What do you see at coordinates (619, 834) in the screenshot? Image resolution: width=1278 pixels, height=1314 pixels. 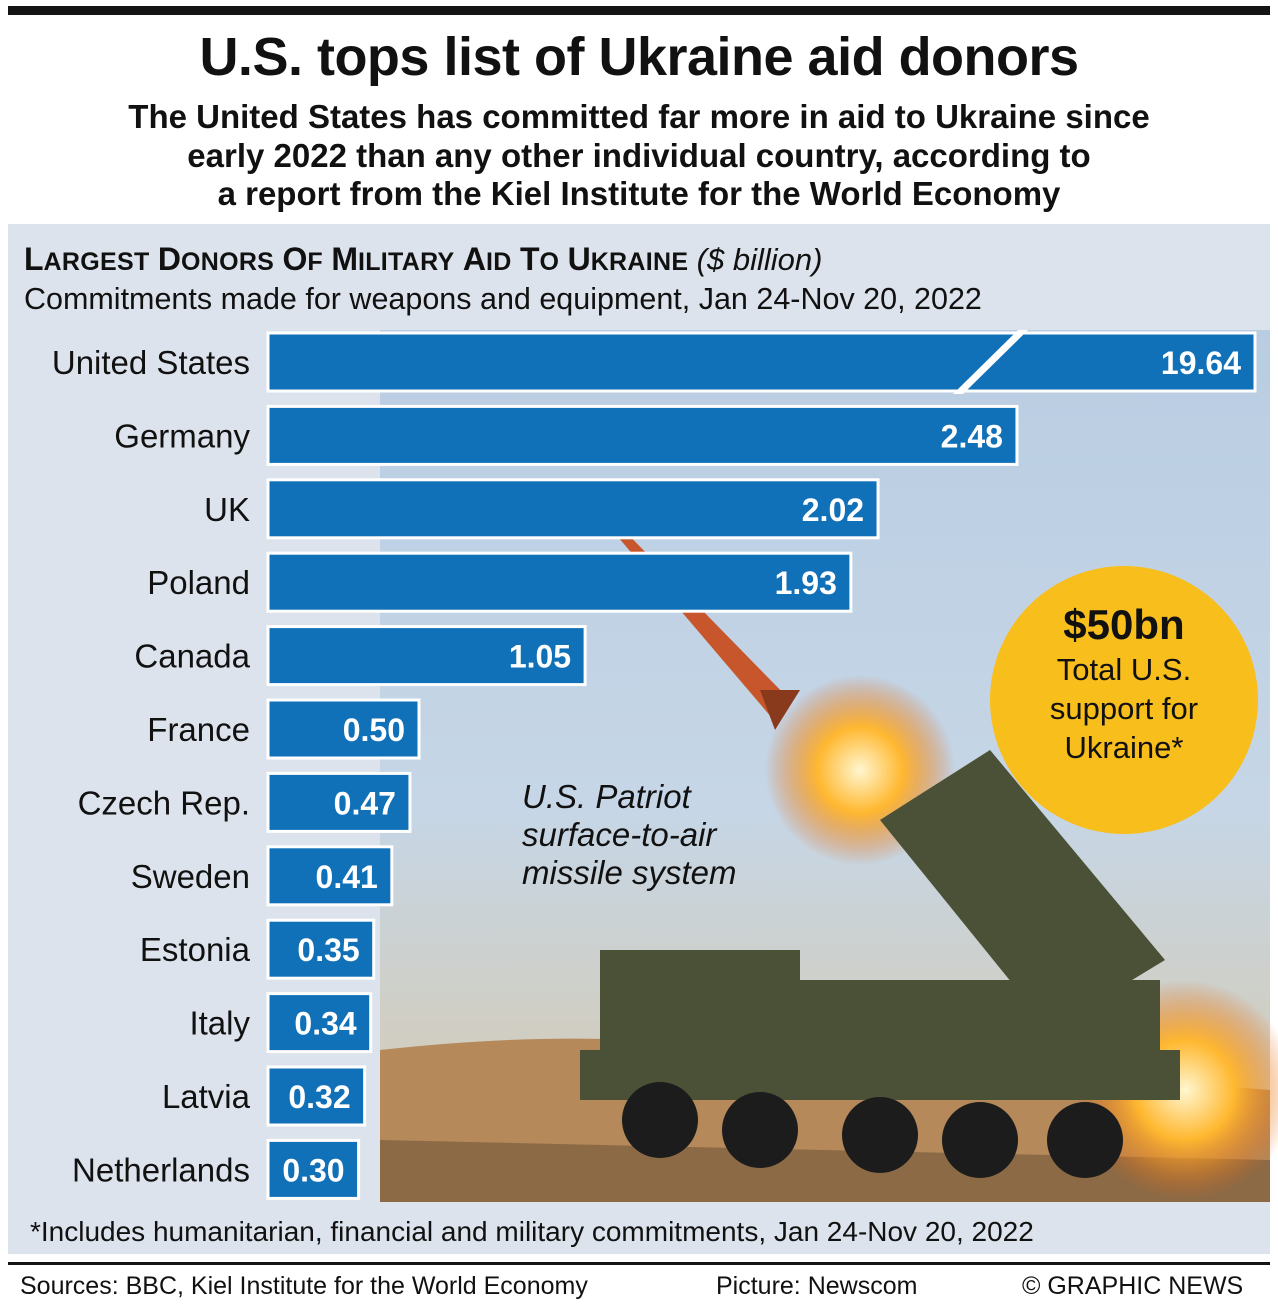 I see `photo-caption-line: surface-to-air` at bounding box center [619, 834].